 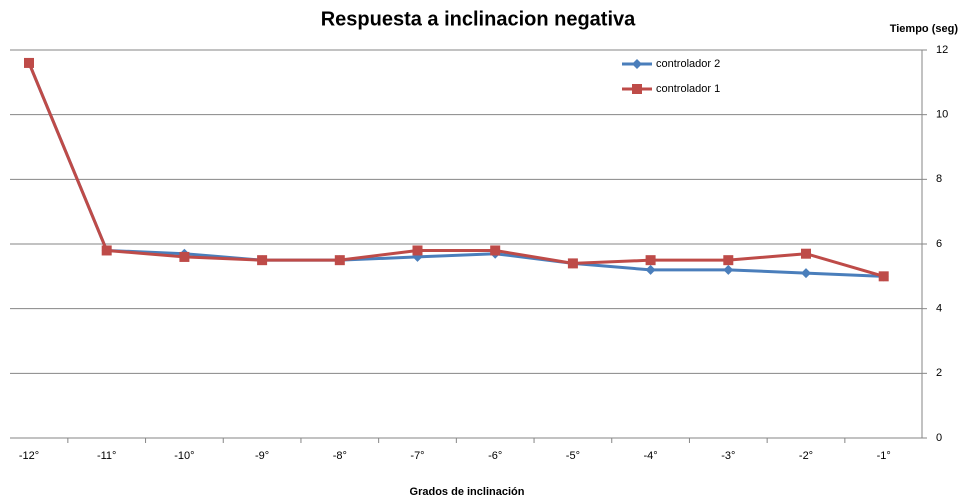 I want to click on x-tick-label: -9°, so click(x=262, y=456).